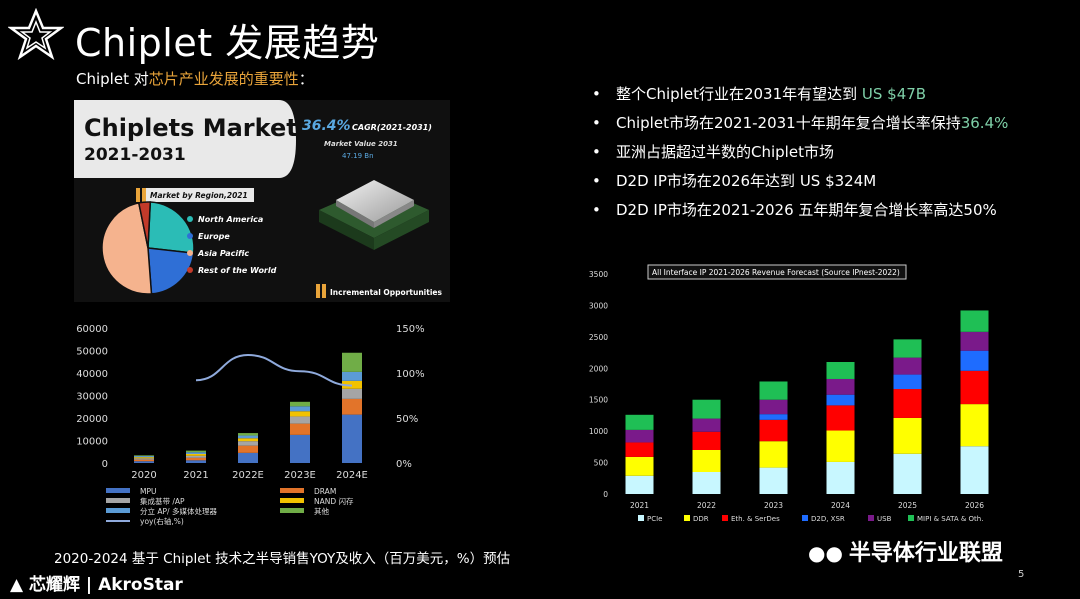  I want to click on legend-label: MPU, so click(148, 491).